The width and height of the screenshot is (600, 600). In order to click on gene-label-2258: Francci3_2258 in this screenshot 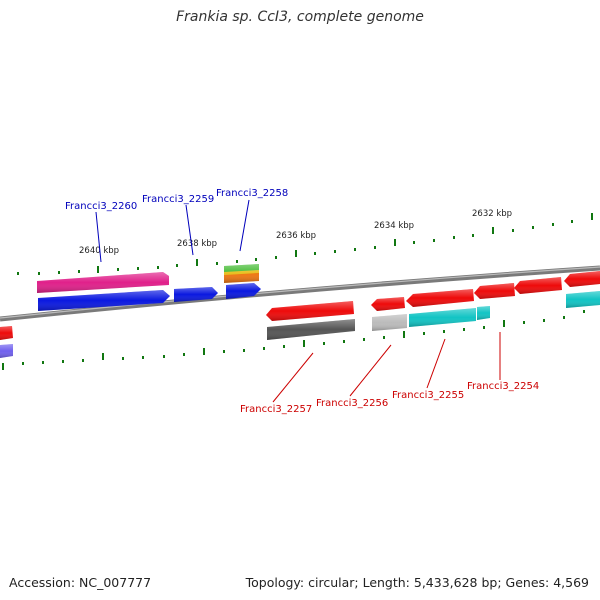, I will do `click(252, 193)`.